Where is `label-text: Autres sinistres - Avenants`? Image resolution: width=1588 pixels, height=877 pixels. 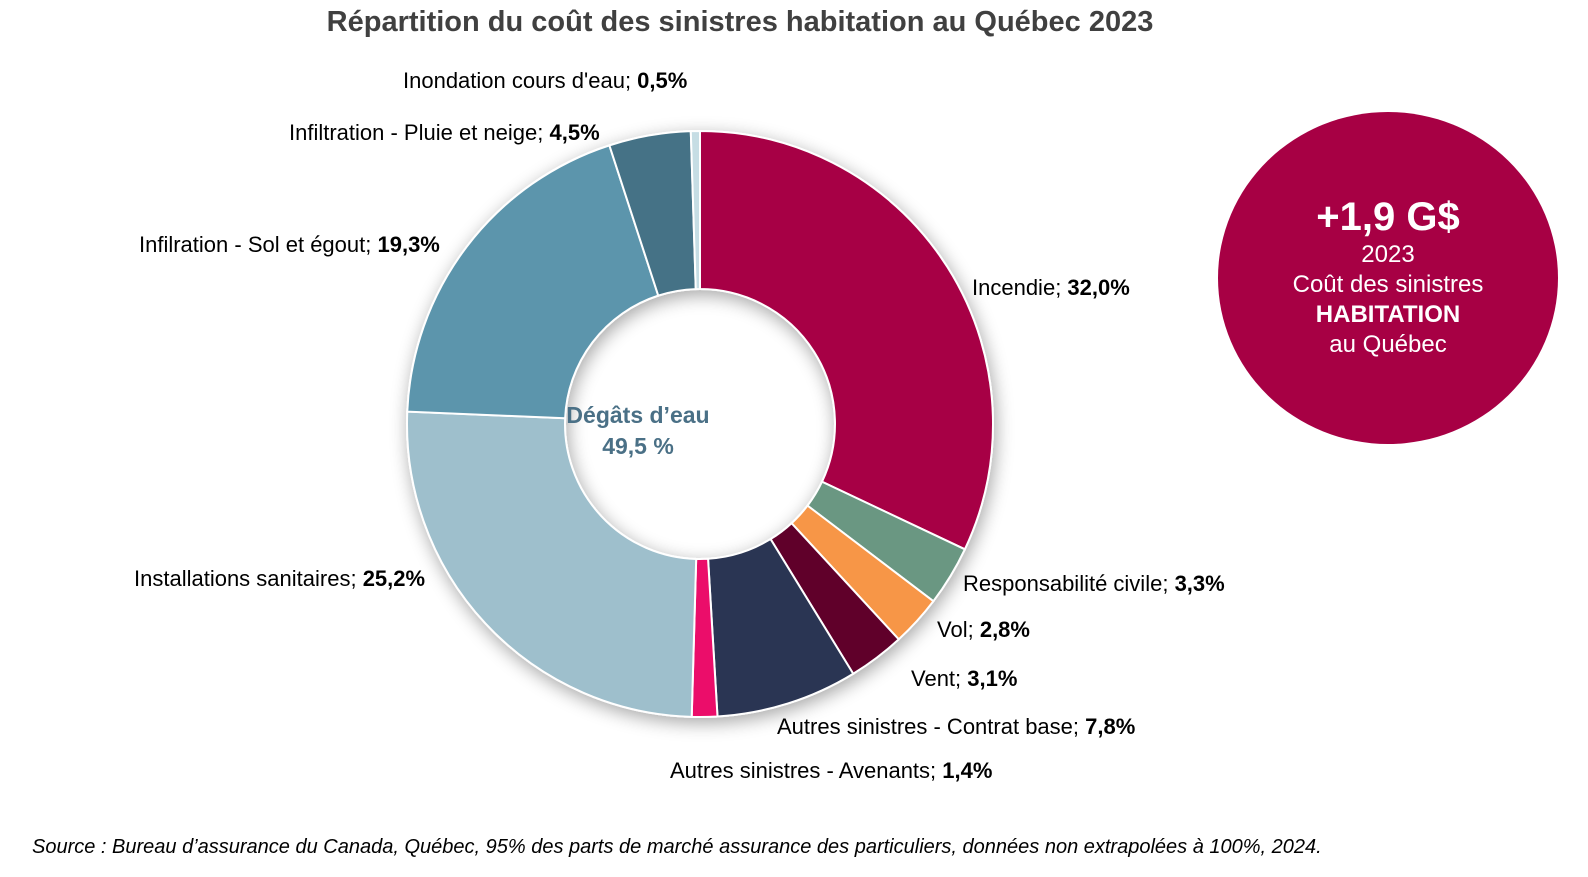 label-text: Autres sinistres - Avenants is located at coordinates (800, 770).